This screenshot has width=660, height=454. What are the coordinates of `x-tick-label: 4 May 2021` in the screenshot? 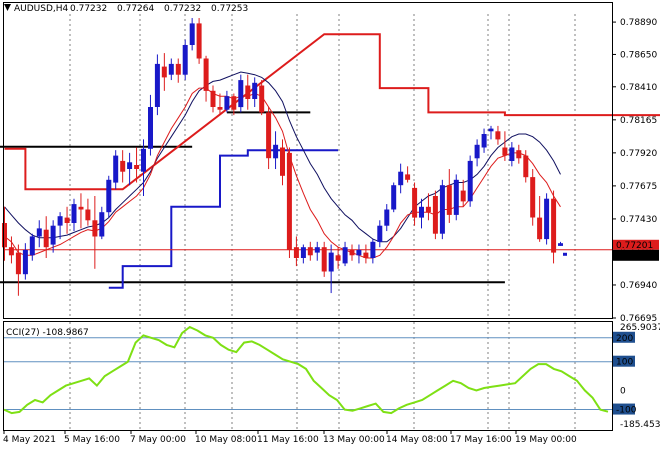 It's located at (29, 440).